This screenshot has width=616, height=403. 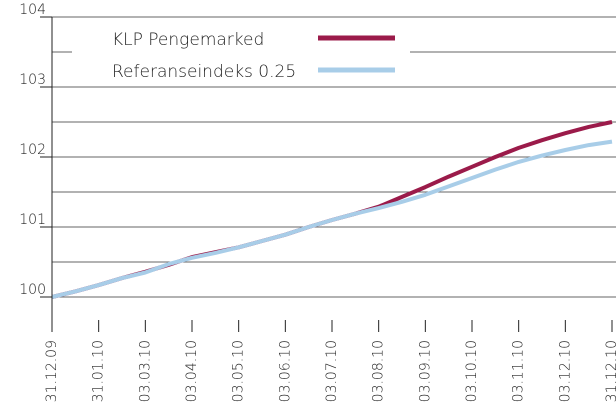 What do you see at coordinates (204, 72) in the screenshot?
I see `legend-label: Referanseindeks 0.25` at bounding box center [204, 72].